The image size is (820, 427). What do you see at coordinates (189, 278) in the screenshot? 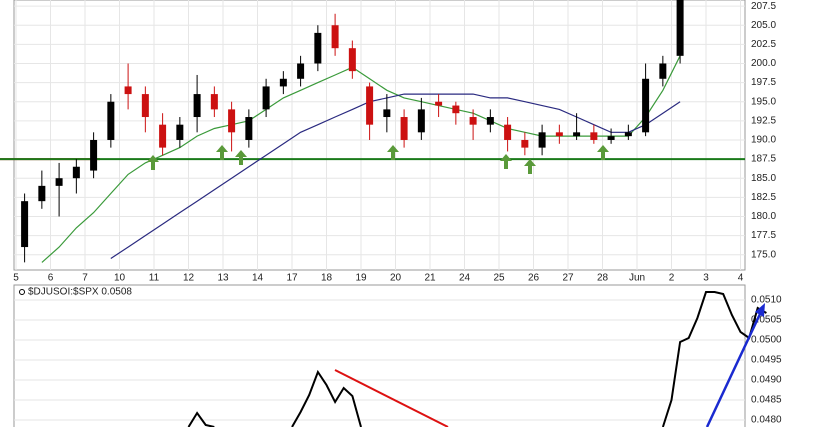
I see `x-tick-label: 12` at bounding box center [189, 278].